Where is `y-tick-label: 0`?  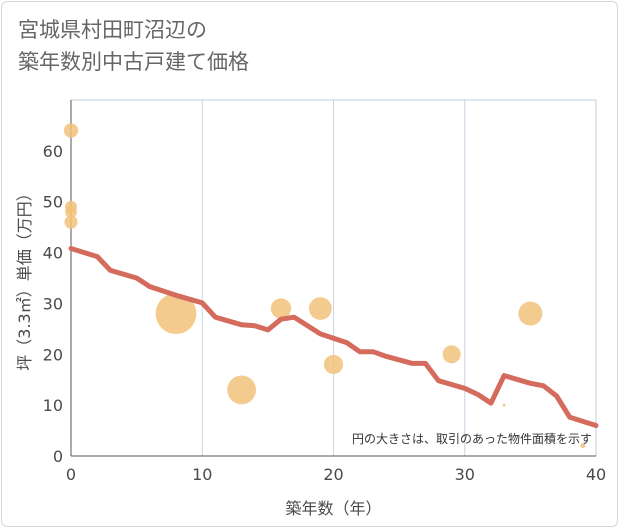
y-tick-label: 0 is located at coordinates (58, 456).